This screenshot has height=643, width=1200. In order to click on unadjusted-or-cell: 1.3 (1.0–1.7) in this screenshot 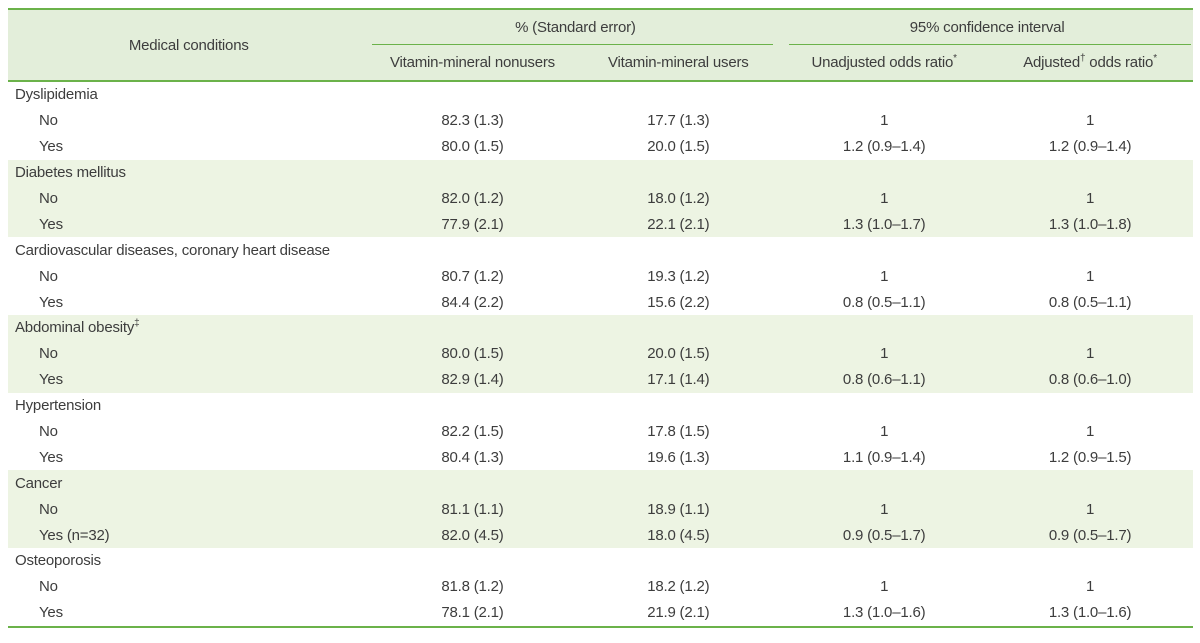, I will do `click(884, 224)`.